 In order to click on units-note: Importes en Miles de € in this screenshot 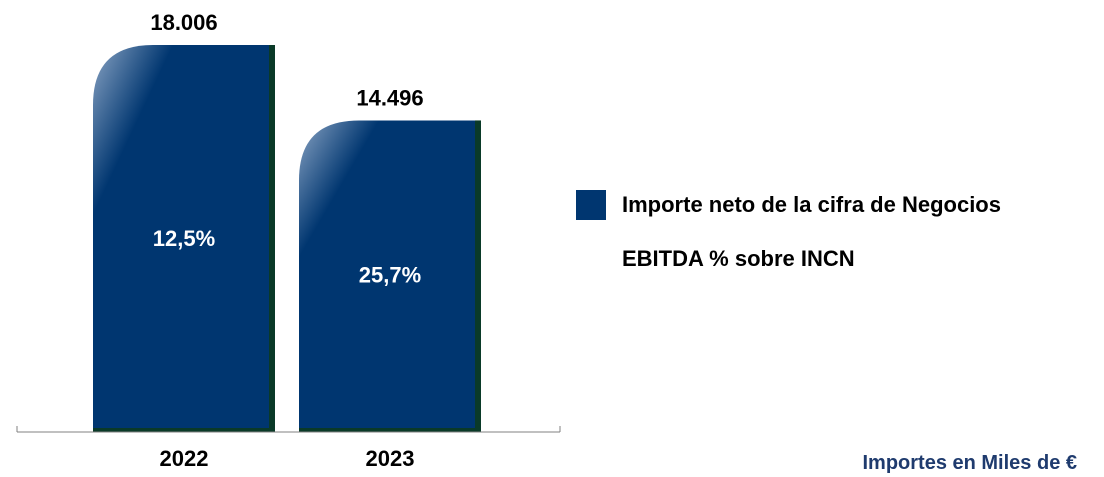, I will do `click(969, 463)`.